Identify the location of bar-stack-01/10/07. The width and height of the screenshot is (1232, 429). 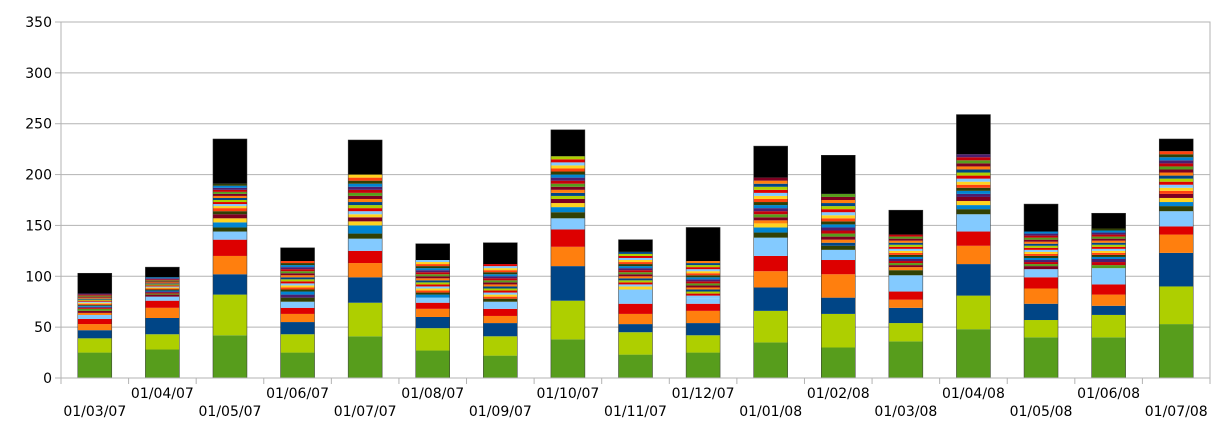
(568, 254).